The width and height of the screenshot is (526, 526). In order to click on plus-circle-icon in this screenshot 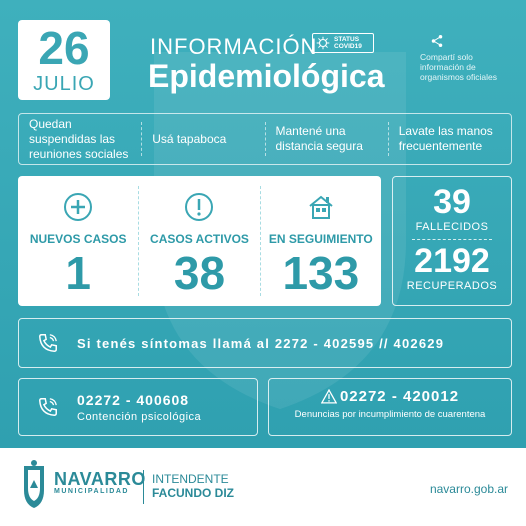, I will do `click(78, 207)`.